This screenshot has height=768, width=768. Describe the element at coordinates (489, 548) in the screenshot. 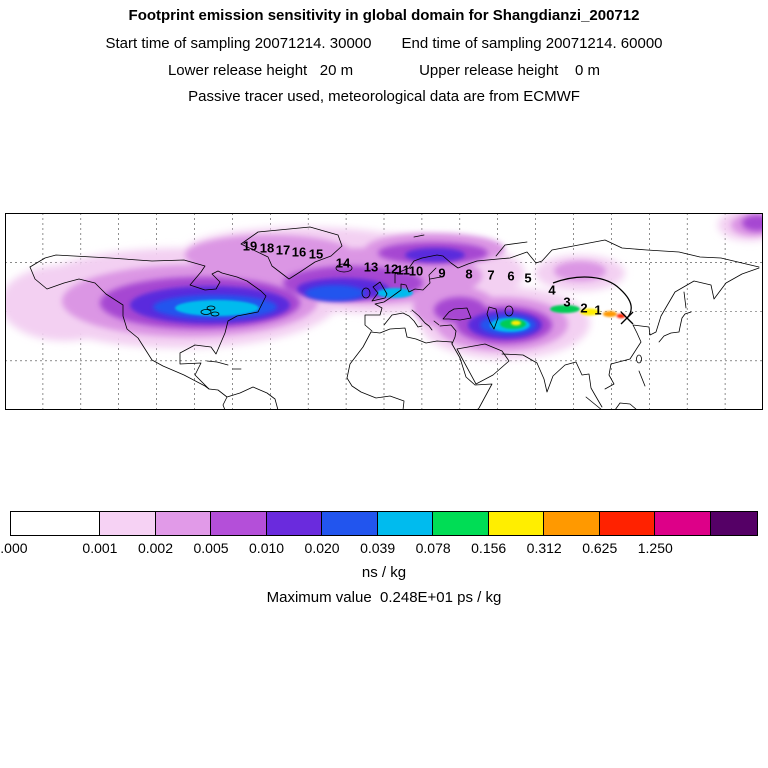

I see `colorbar-tick-label: 0.156` at that location.